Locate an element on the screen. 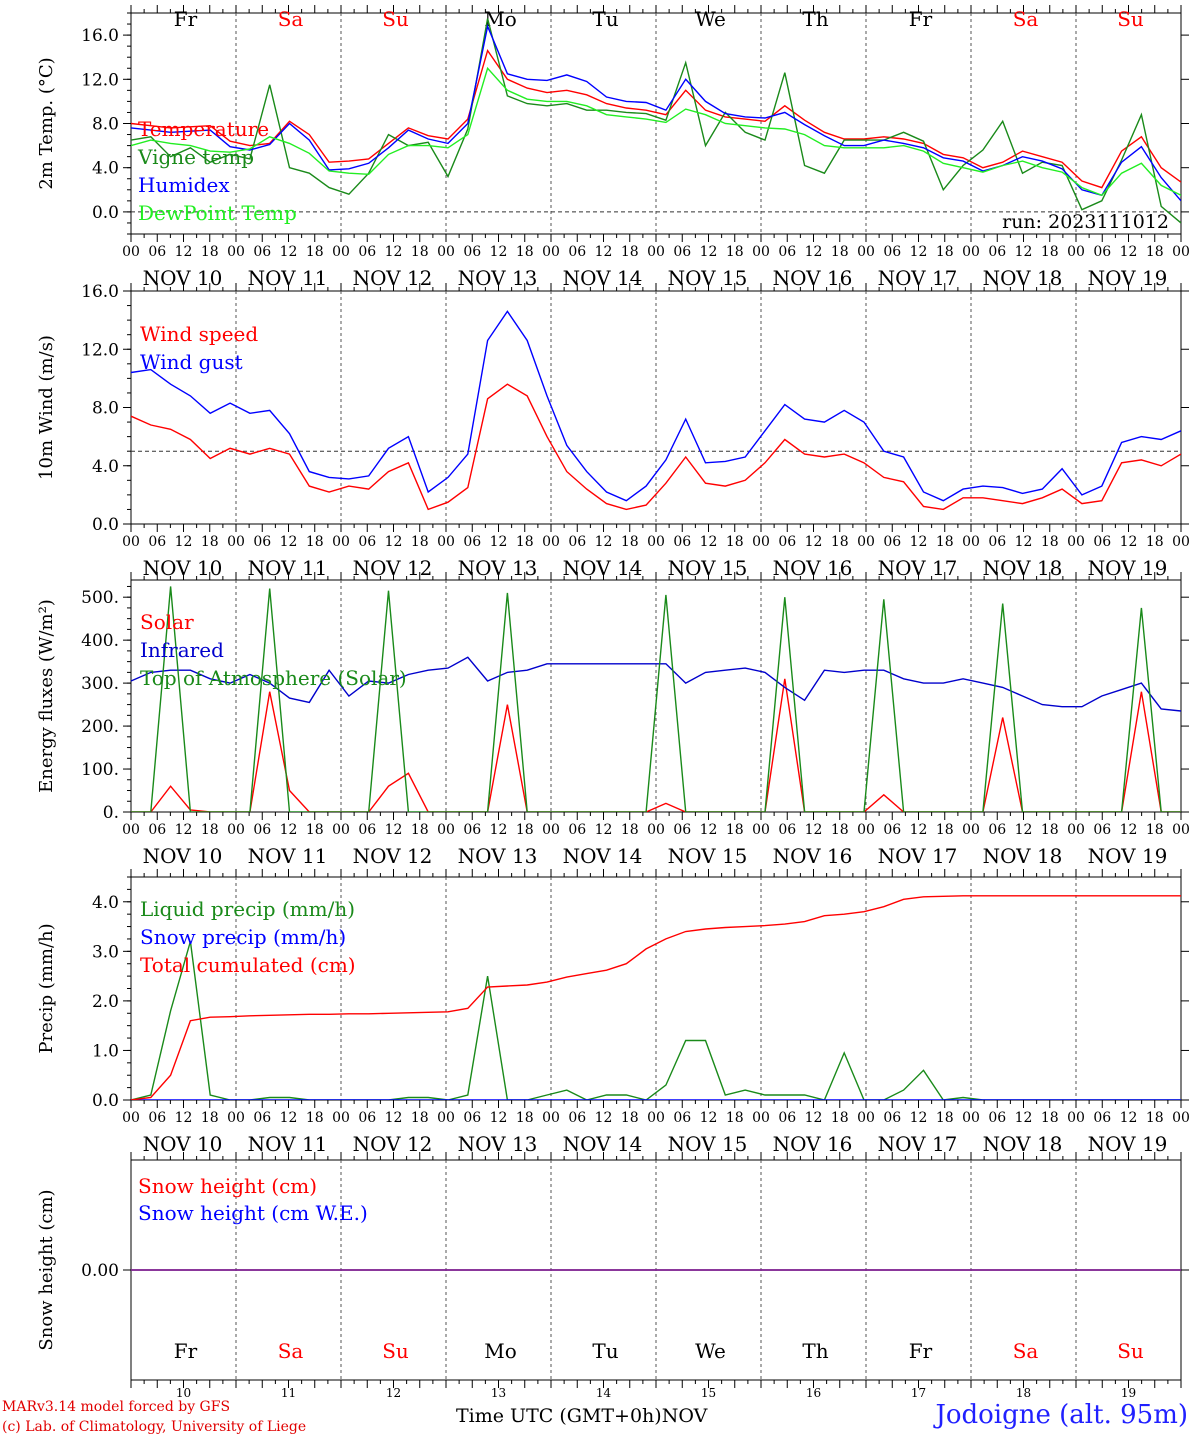  weekday-label: Th is located at coordinates (815, 1351).